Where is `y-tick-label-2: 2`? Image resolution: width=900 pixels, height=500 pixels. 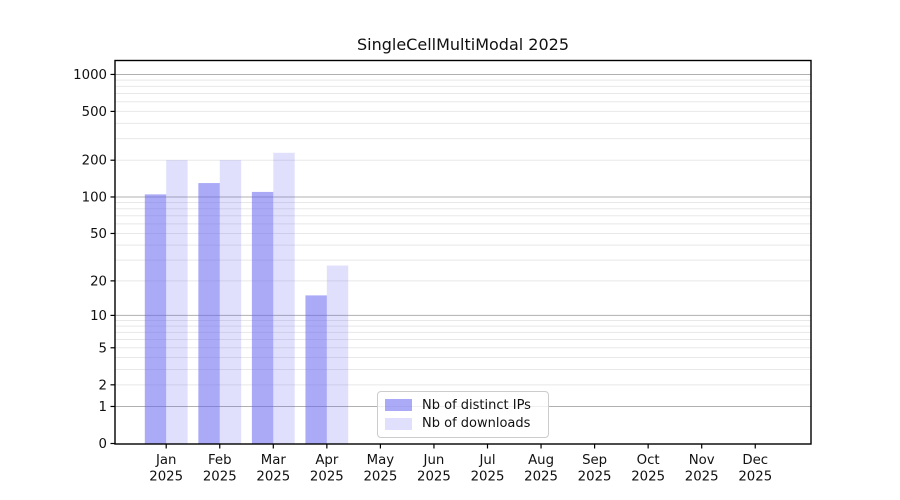
y-tick-label-2: 2 is located at coordinates (103, 385).